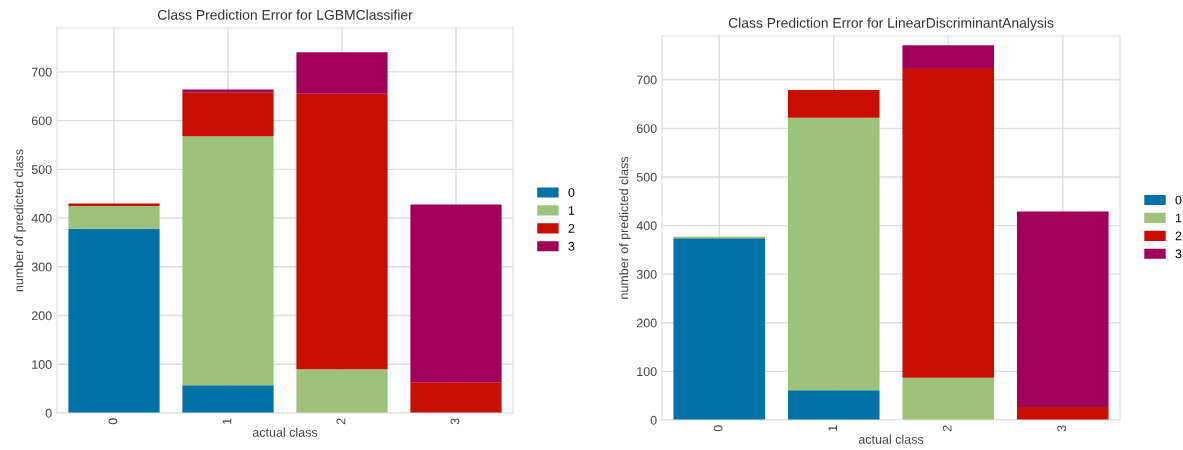  Describe the element at coordinates (891, 24) in the screenshot. I see `chart-title: Class Prediction Error for LinearDiscriminantAnalysis` at that location.